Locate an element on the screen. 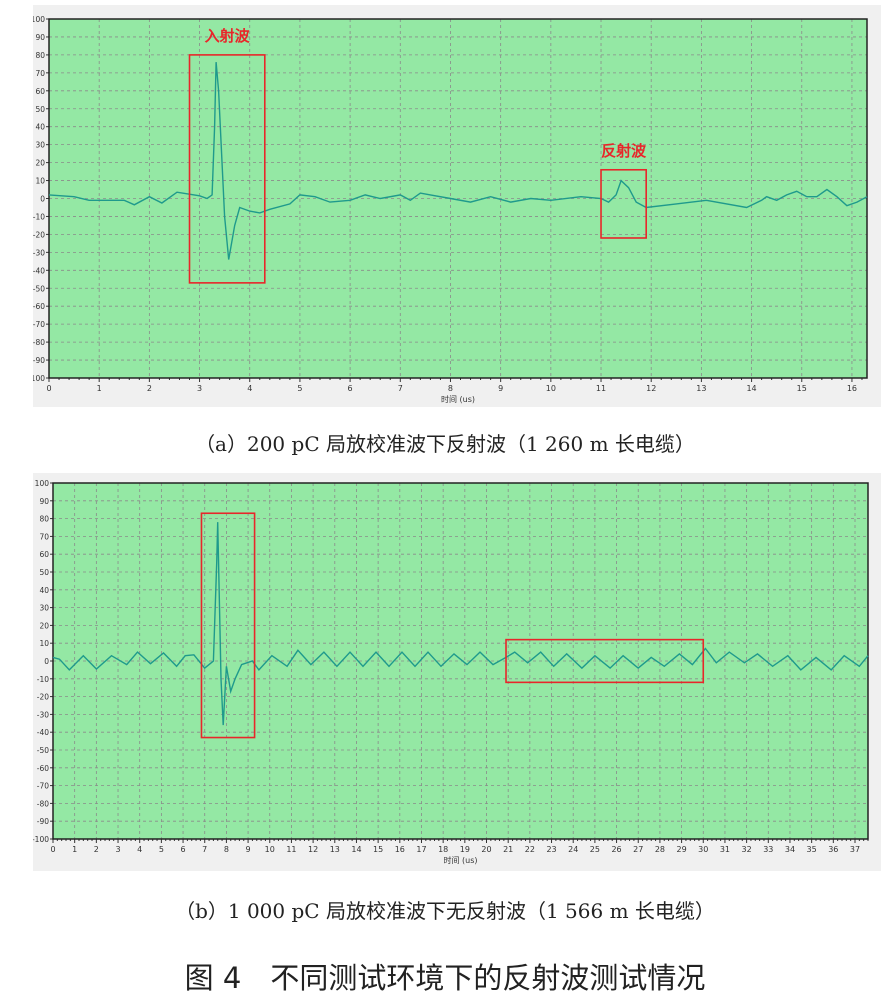  x-tick-label: 25 is located at coordinates (595, 849).